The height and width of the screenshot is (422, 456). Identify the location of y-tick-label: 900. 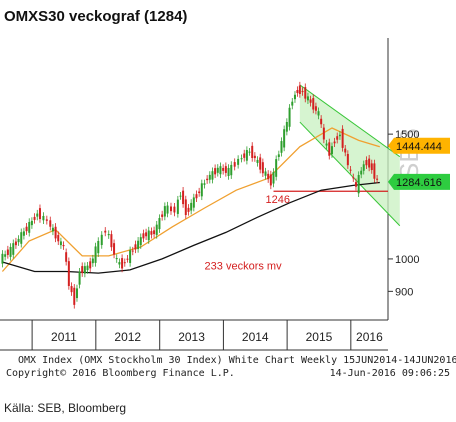
(404, 292).